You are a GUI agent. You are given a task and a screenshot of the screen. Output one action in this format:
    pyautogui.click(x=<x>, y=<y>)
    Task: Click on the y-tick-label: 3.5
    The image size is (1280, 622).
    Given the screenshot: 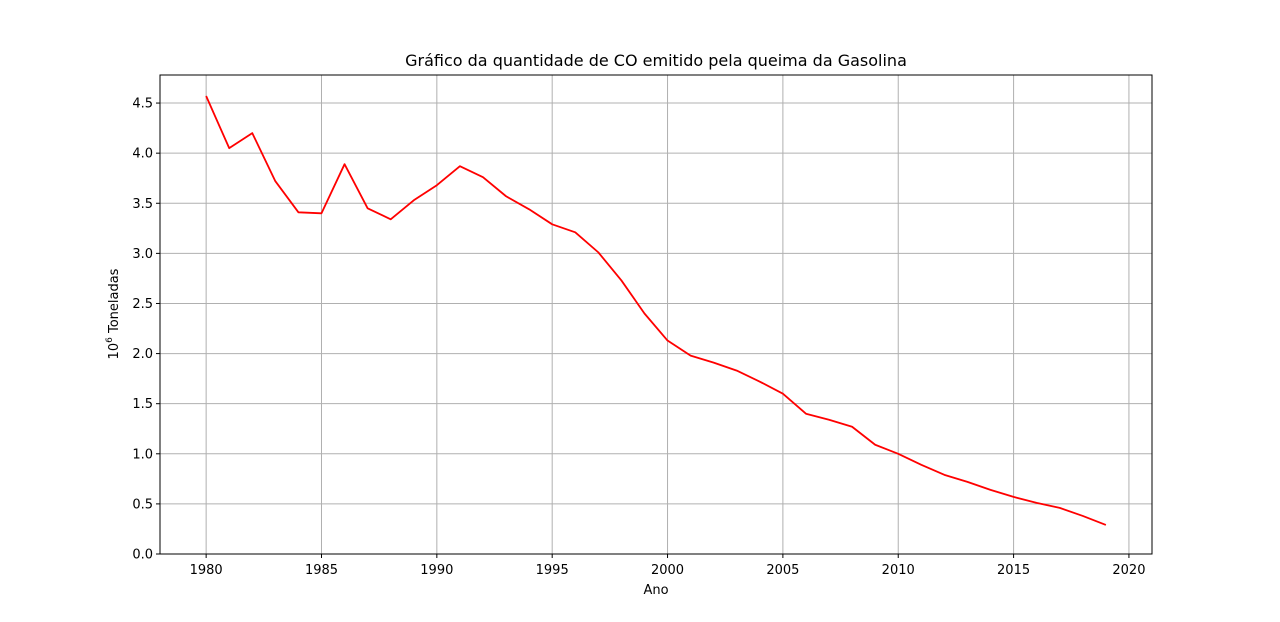 What is the action you would take?
    pyautogui.click(x=142, y=204)
    